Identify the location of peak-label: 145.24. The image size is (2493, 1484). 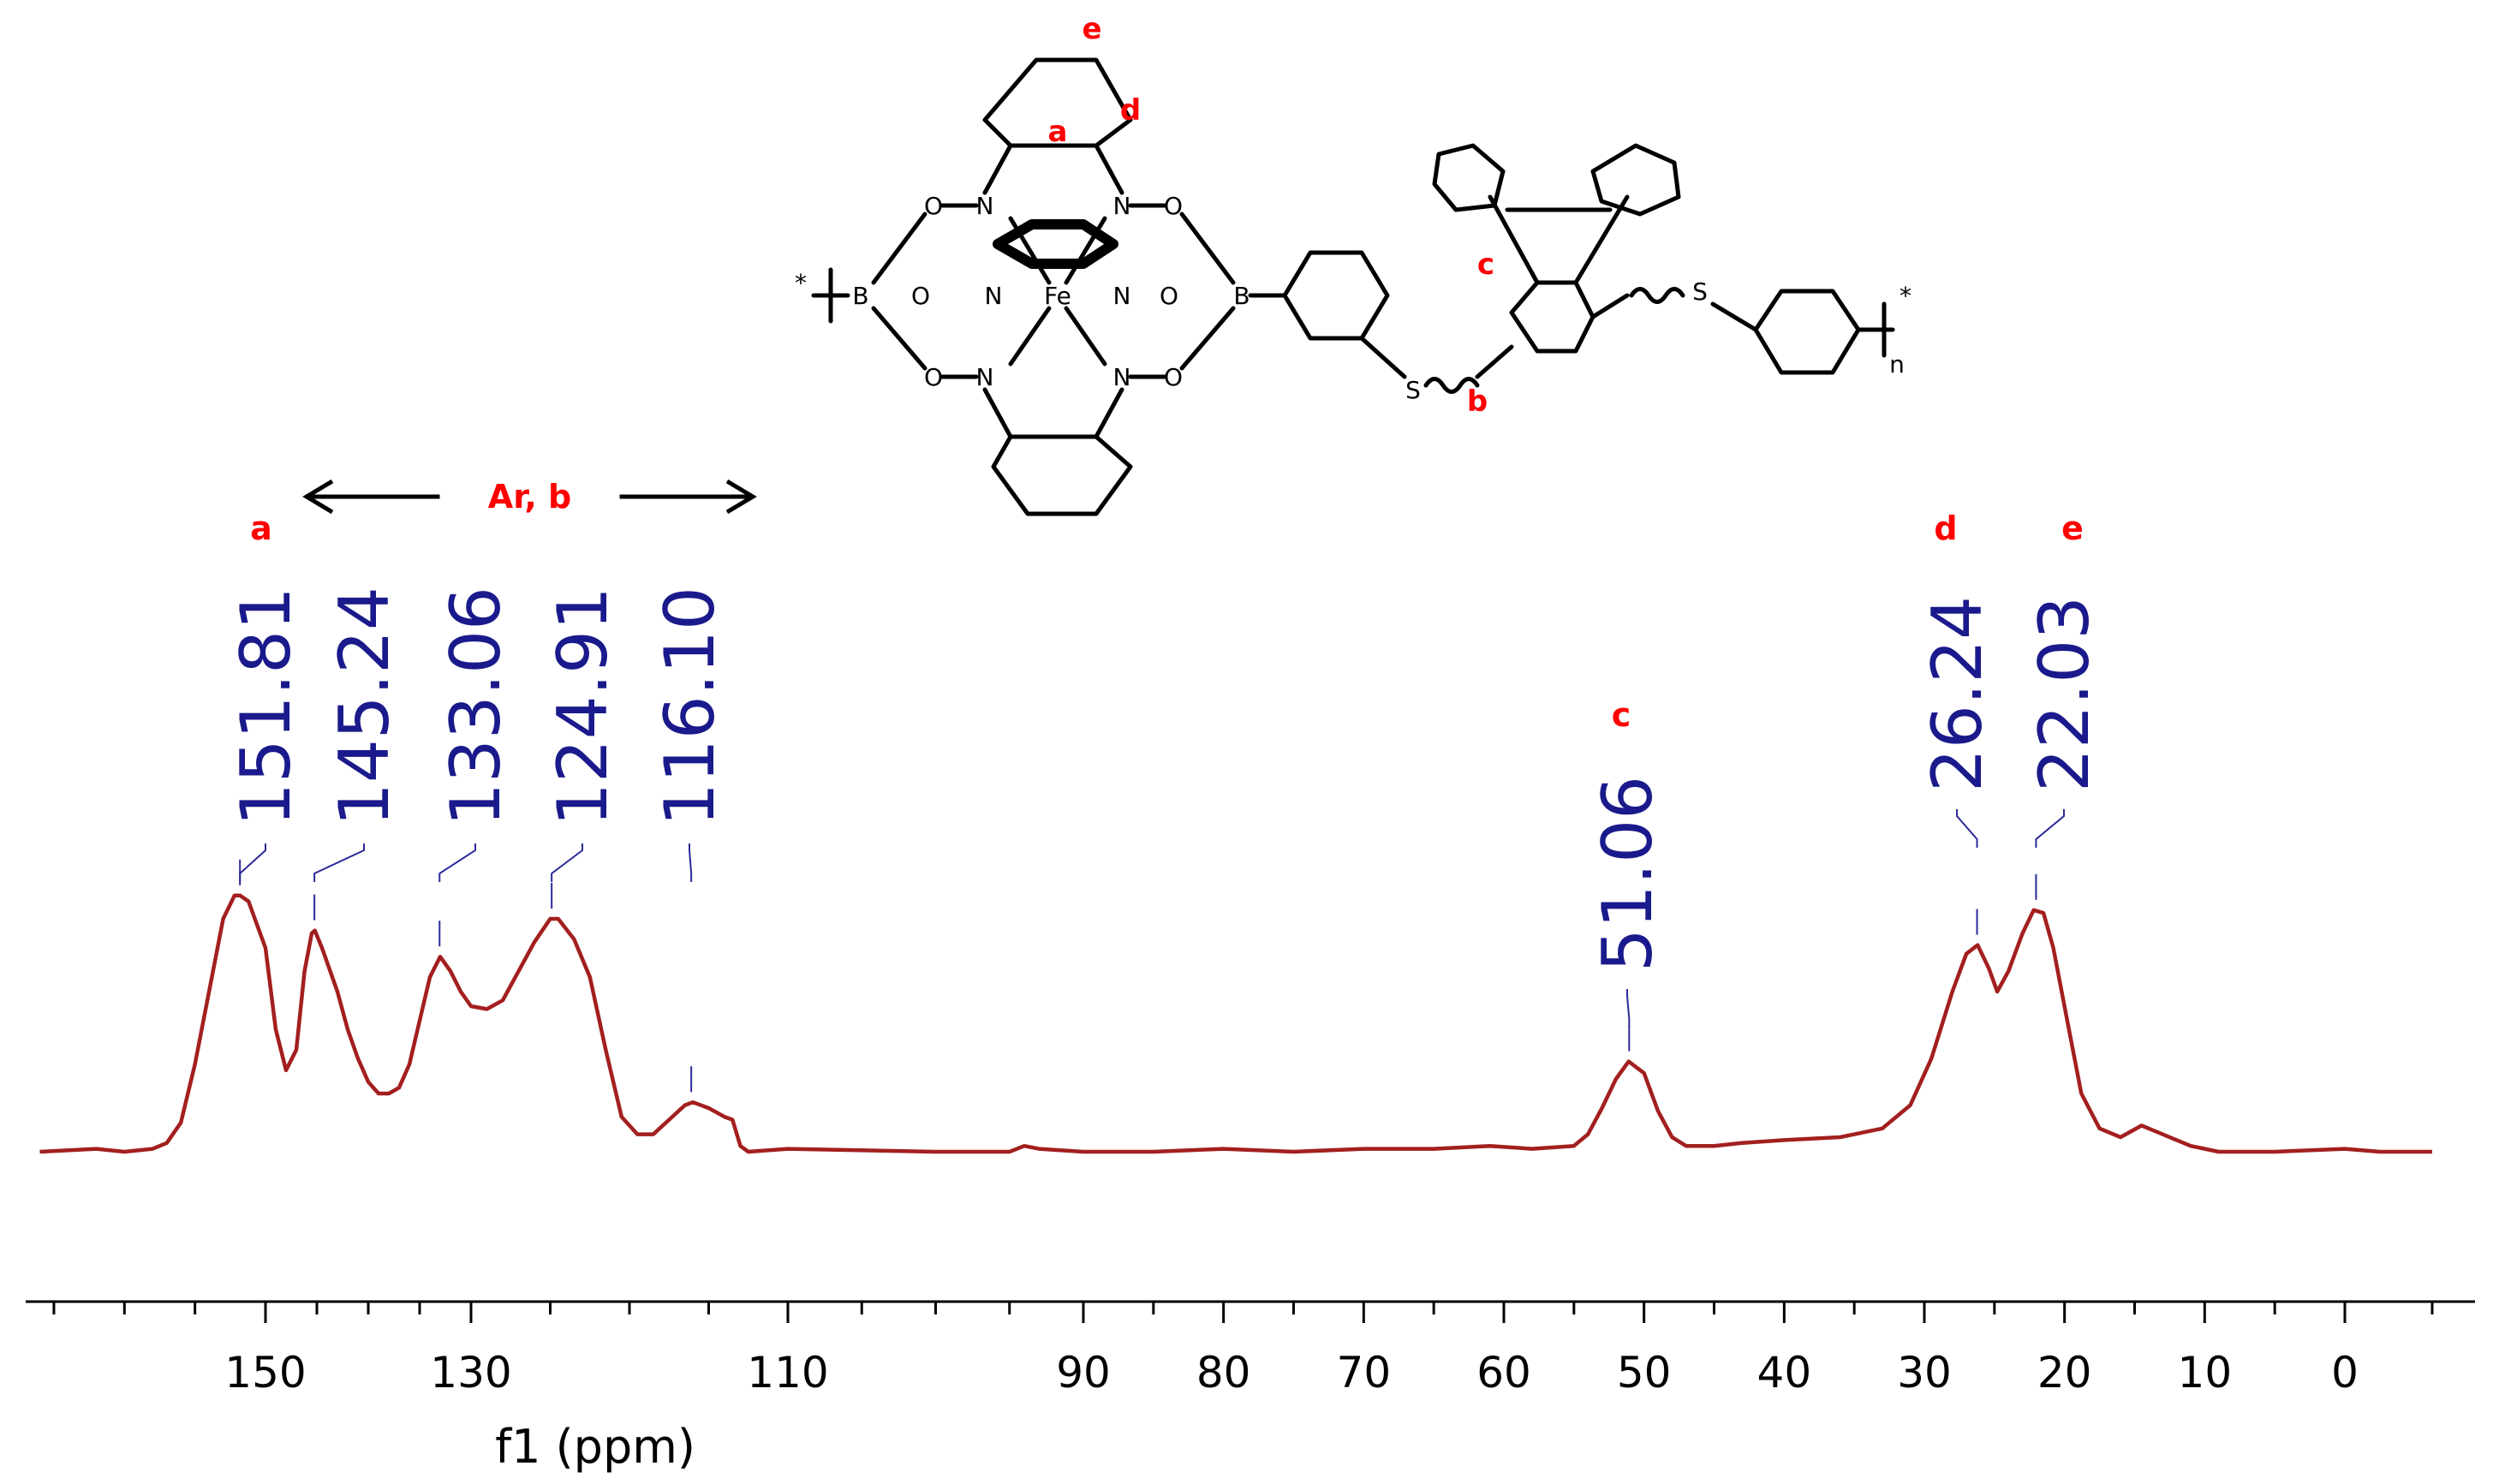
(364, 707).